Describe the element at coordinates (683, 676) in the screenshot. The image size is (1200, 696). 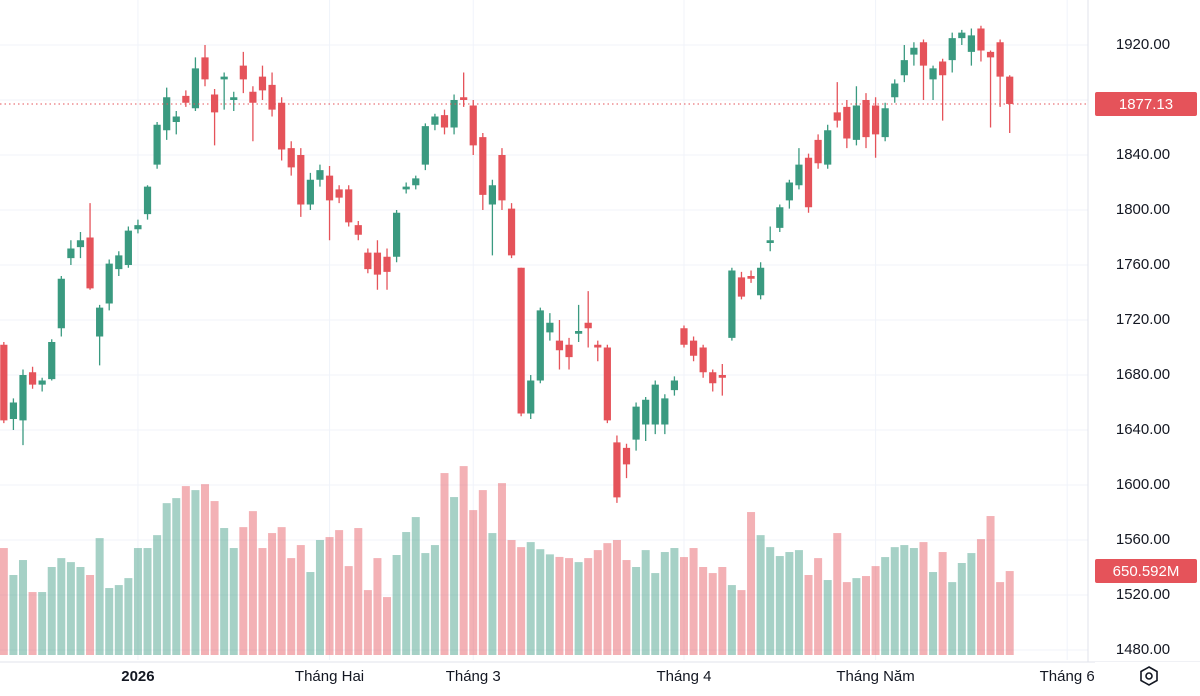
I see `x-tick-label: Tháng 4` at that location.